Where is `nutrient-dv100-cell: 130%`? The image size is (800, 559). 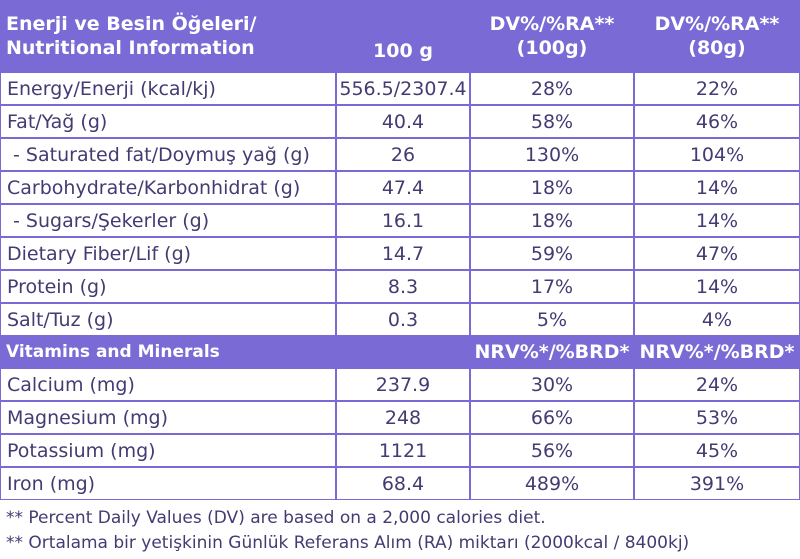
nutrient-dv100-cell: 130% is located at coordinates (552, 154).